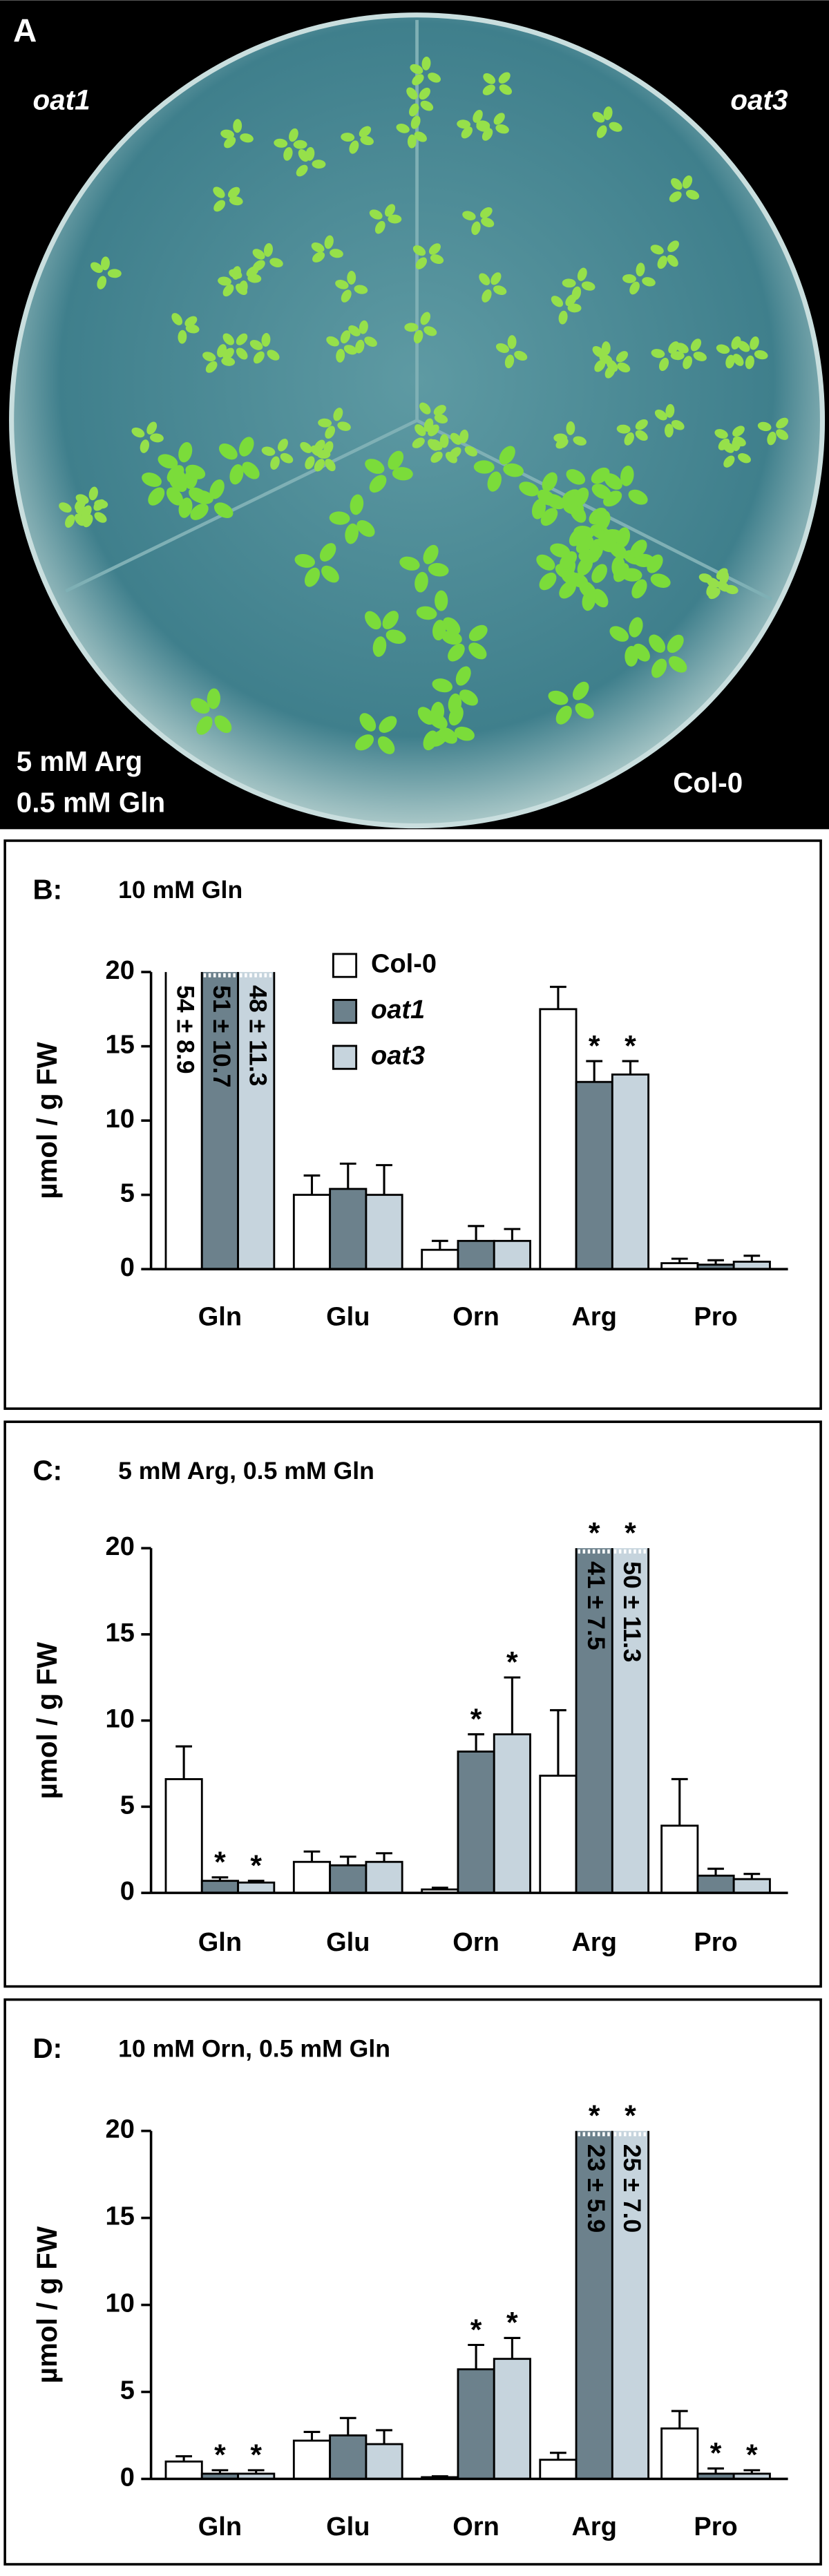 The width and height of the screenshot is (829, 2576). Describe the element at coordinates (716, 1317) in the screenshot. I see `x-tick-label: Pro` at that location.